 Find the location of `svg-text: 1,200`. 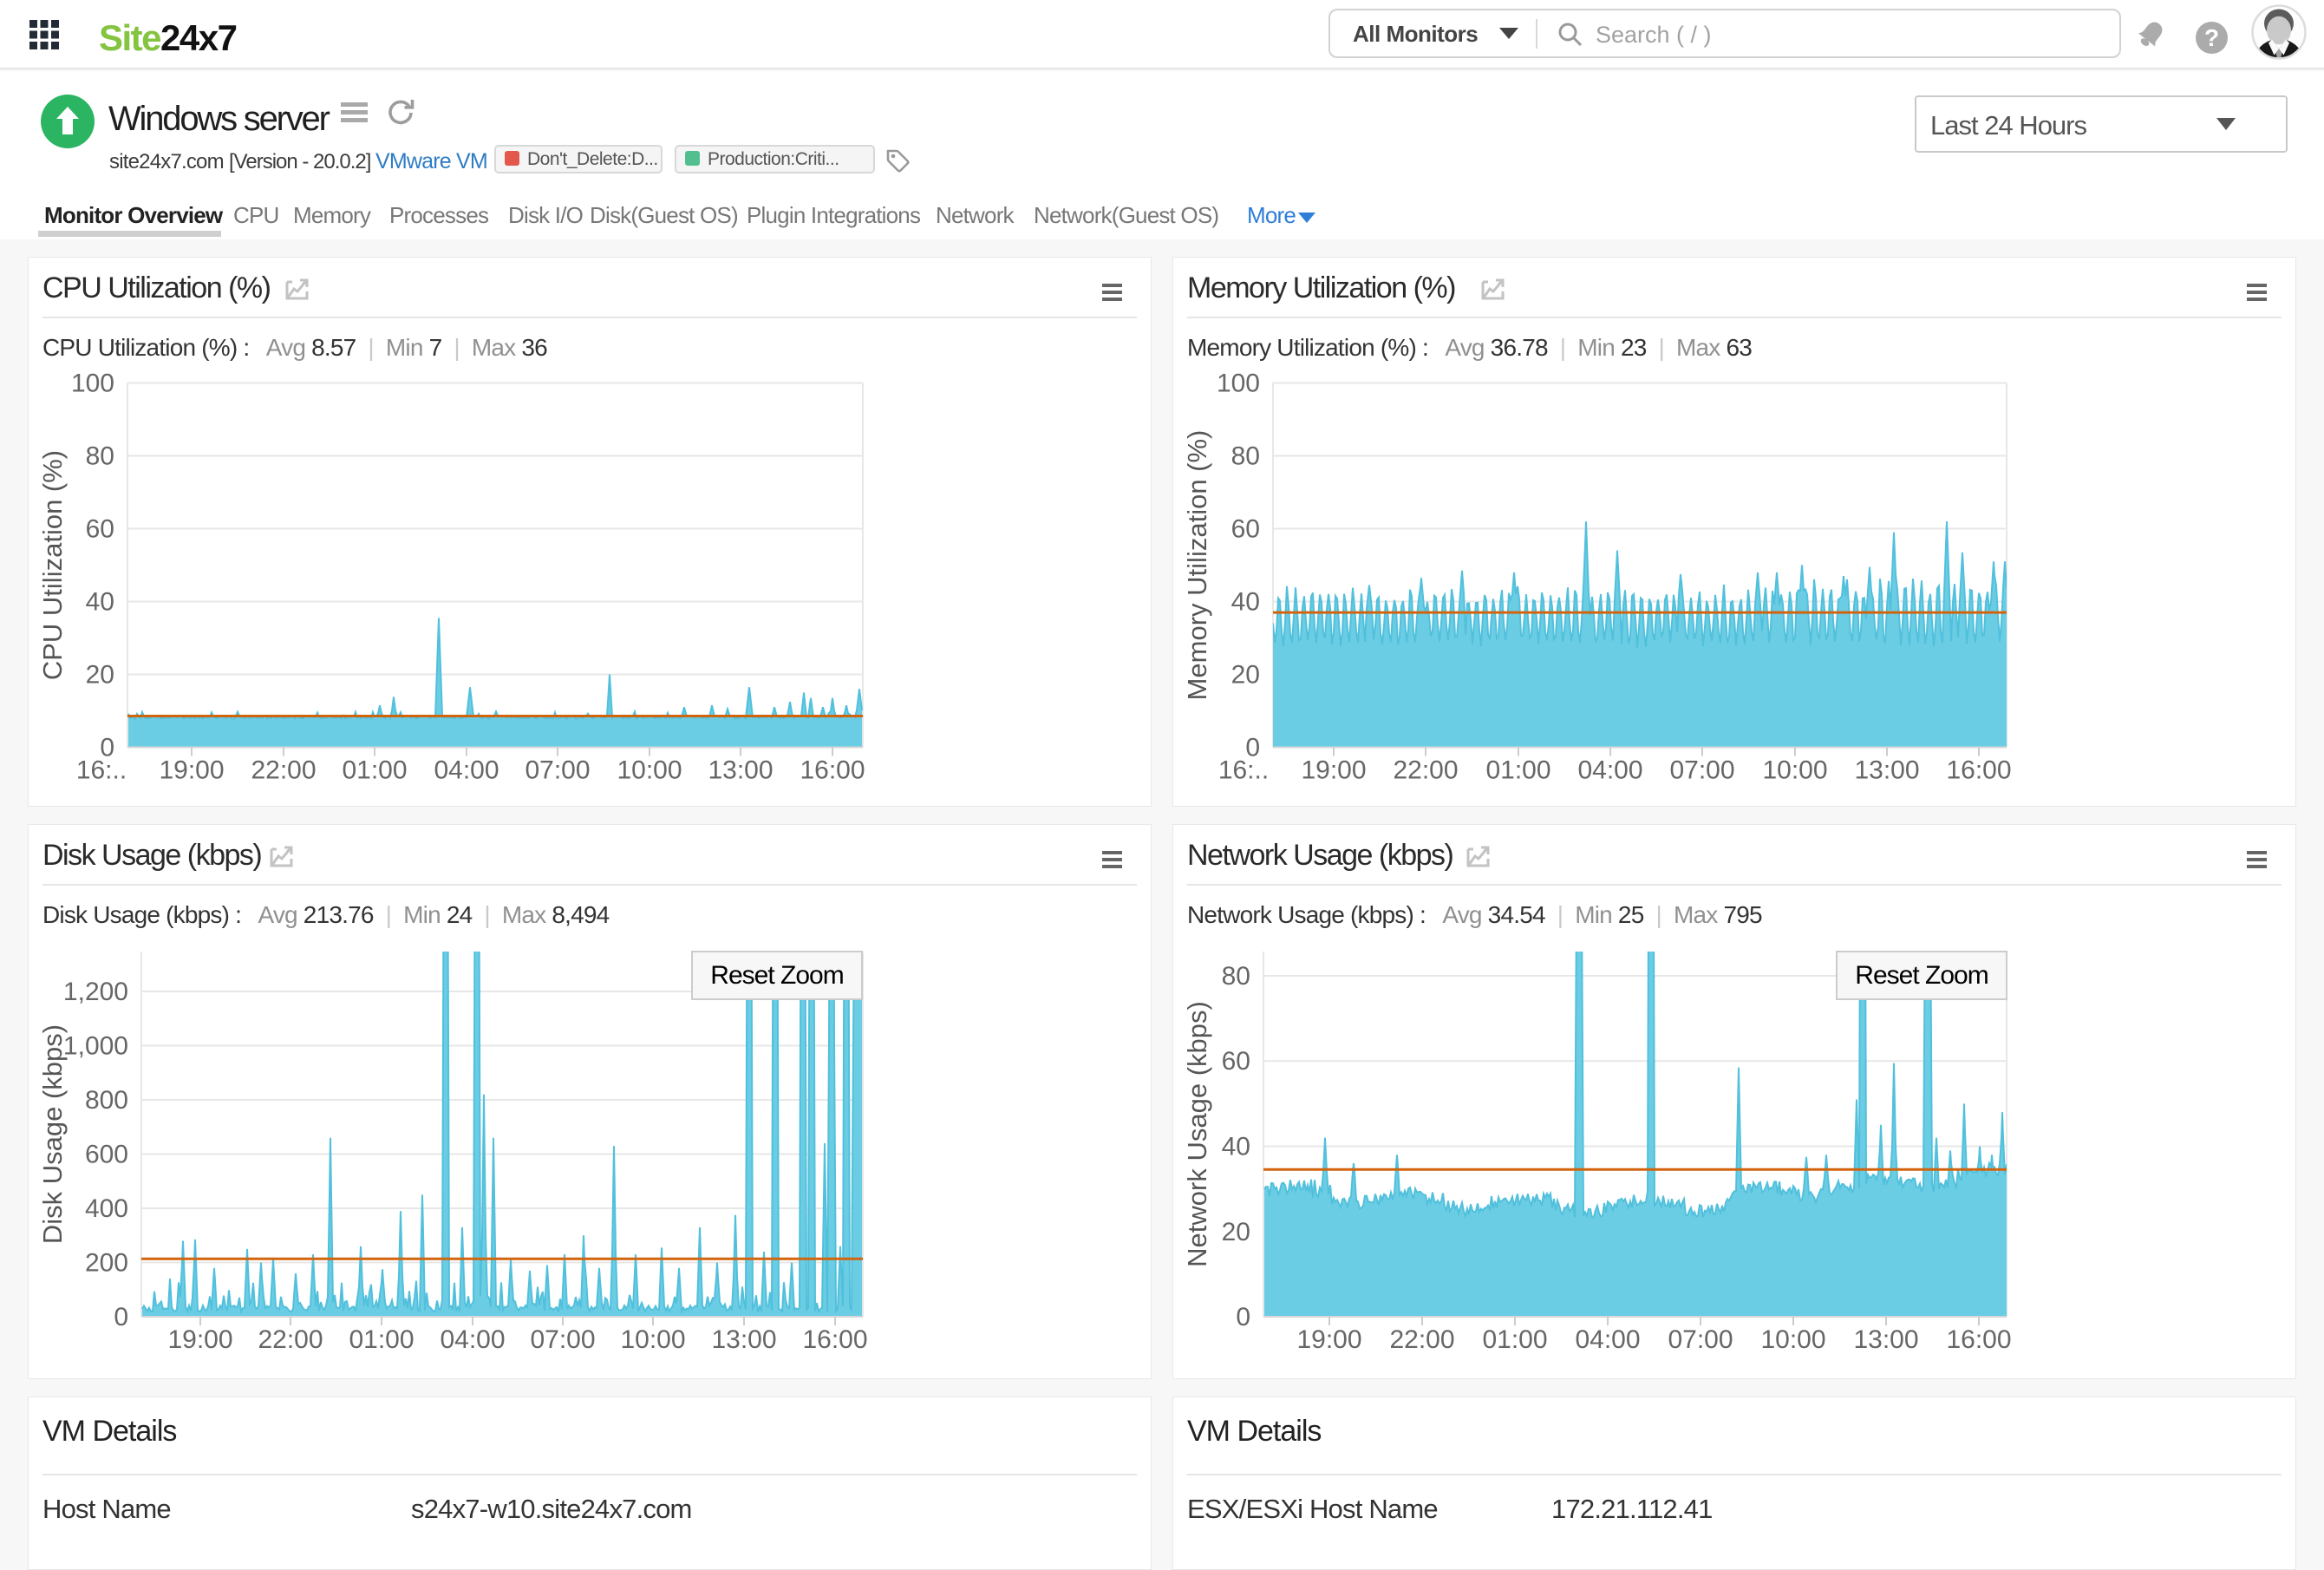

svg-text: 1,200 is located at coordinates (95, 992).